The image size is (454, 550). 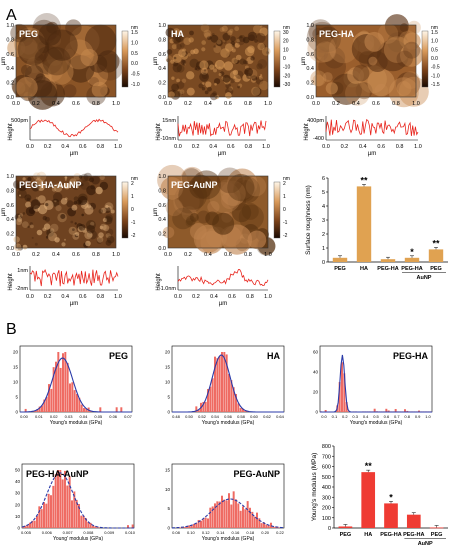 I want to click on histogram-y-tick: 40, so click(x=18, y=481).